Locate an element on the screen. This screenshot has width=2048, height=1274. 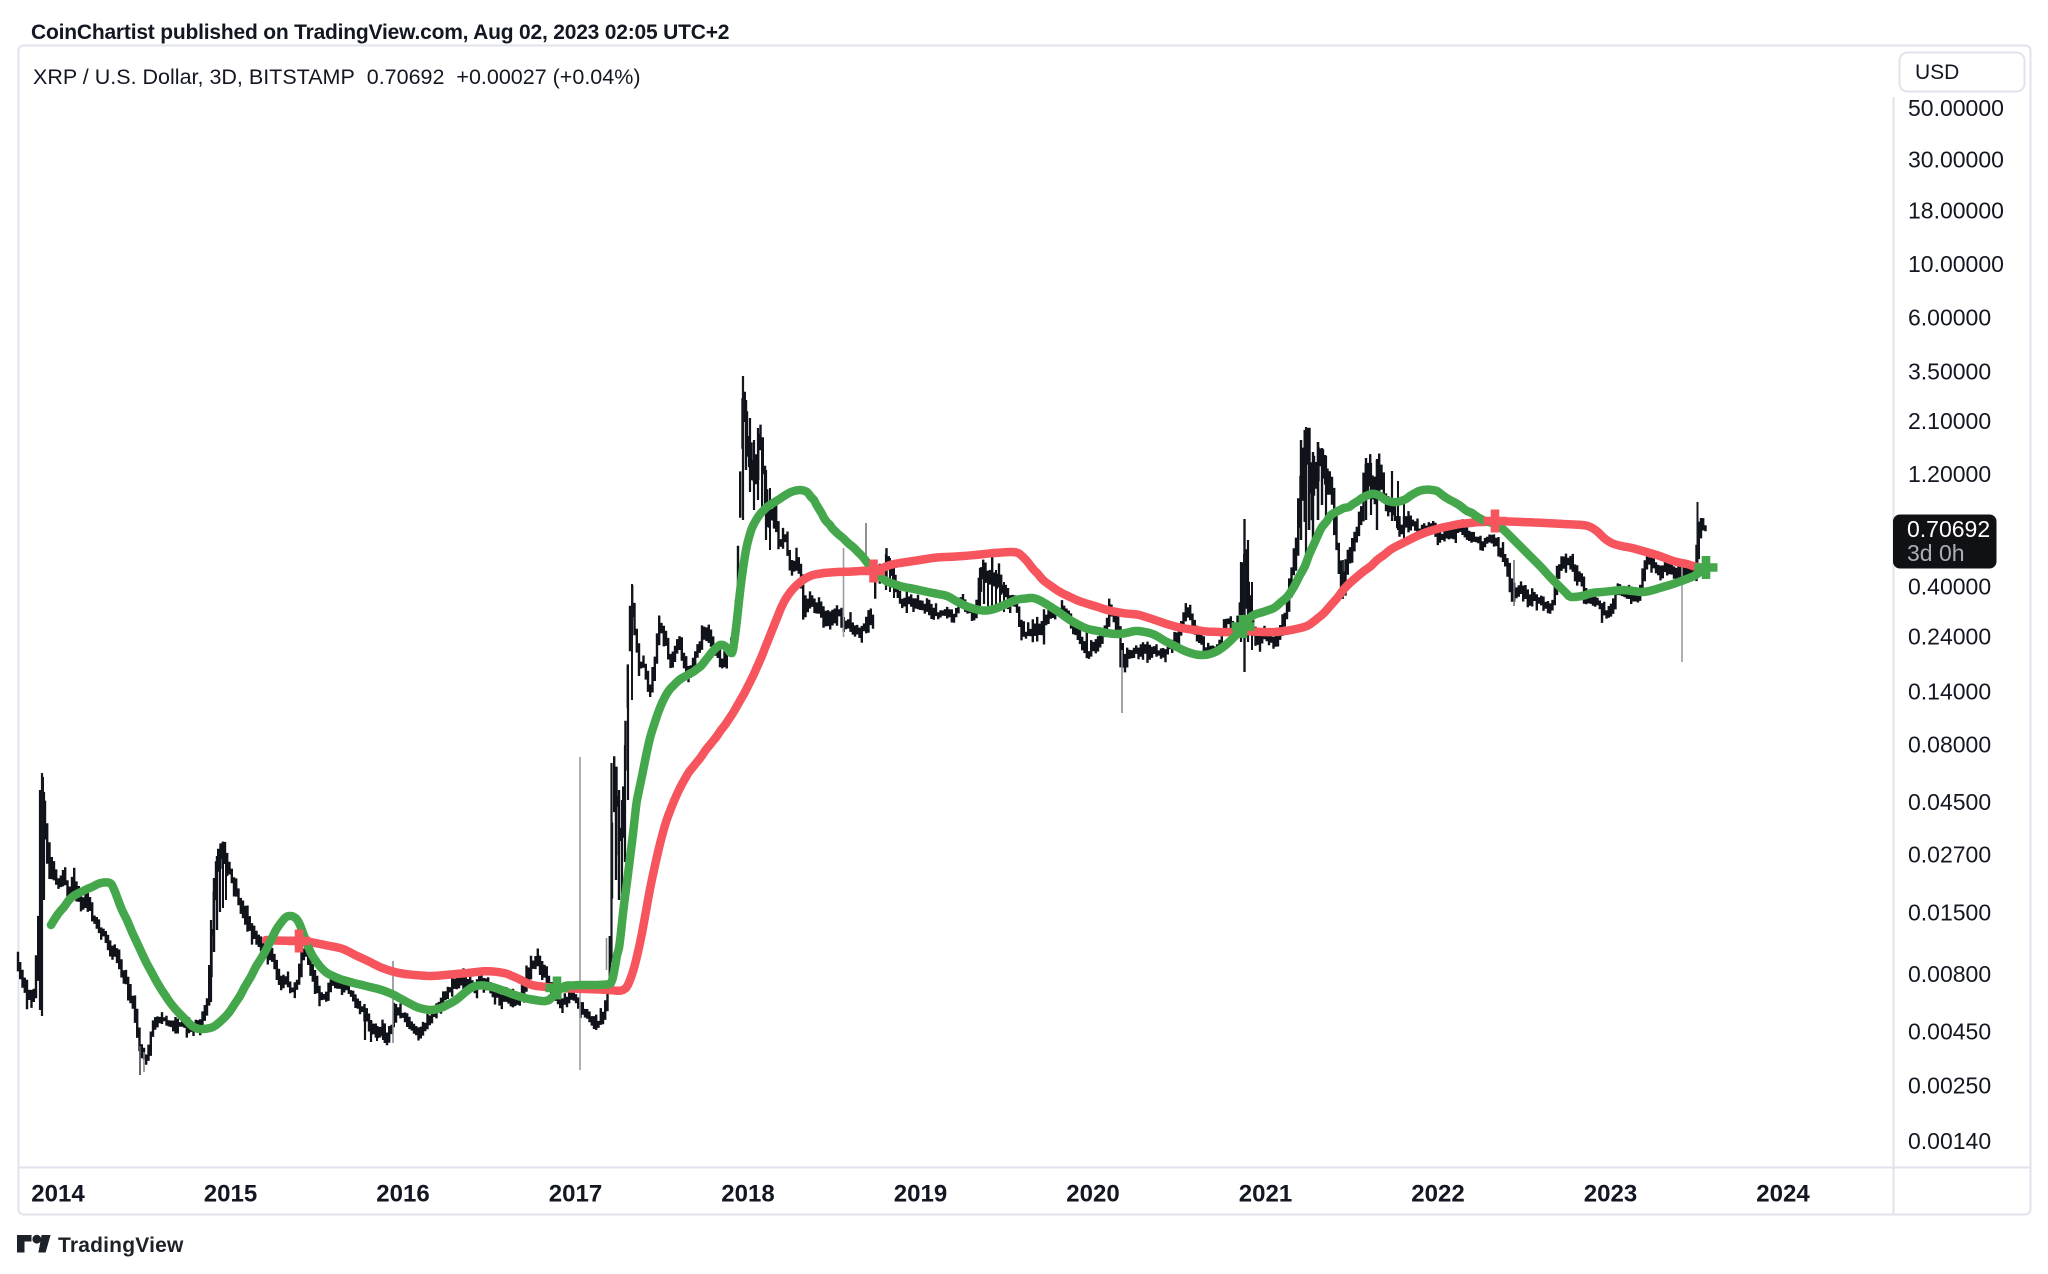
svg-text: 2018 is located at coordinates (747, 1194).